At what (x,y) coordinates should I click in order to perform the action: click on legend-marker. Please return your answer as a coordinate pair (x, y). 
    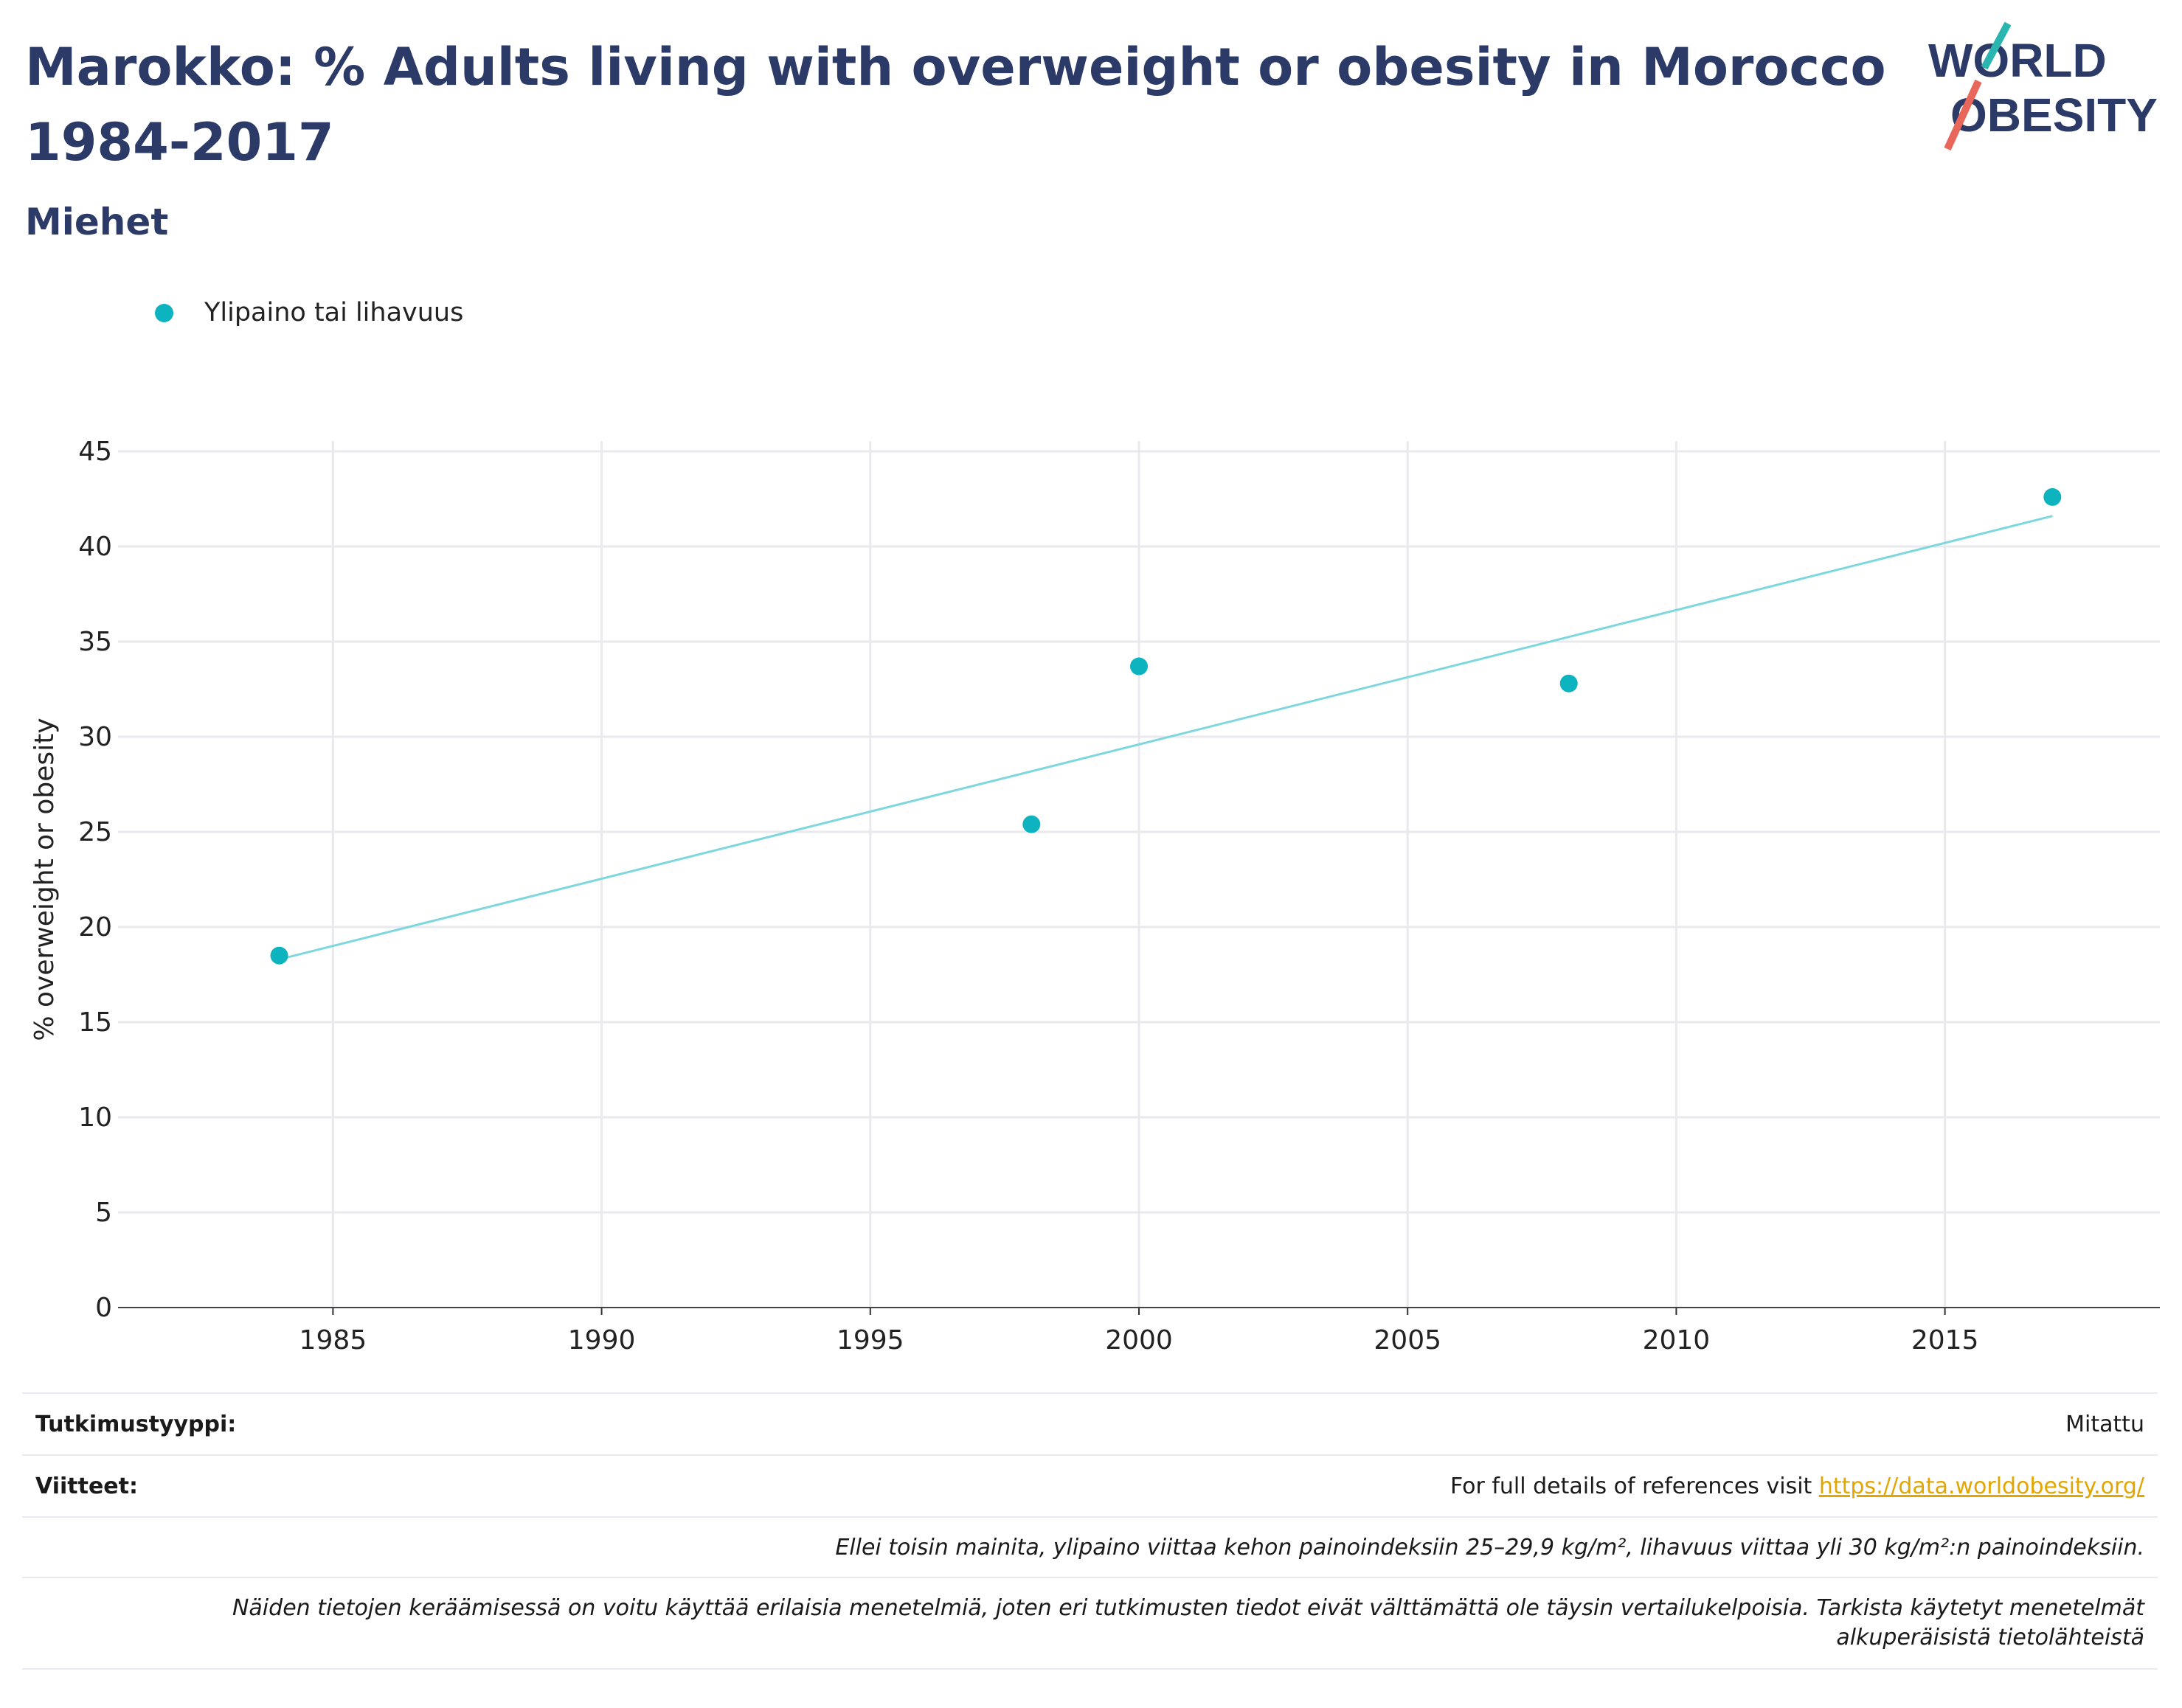
    Looking at the image, I should click on (164, 312).